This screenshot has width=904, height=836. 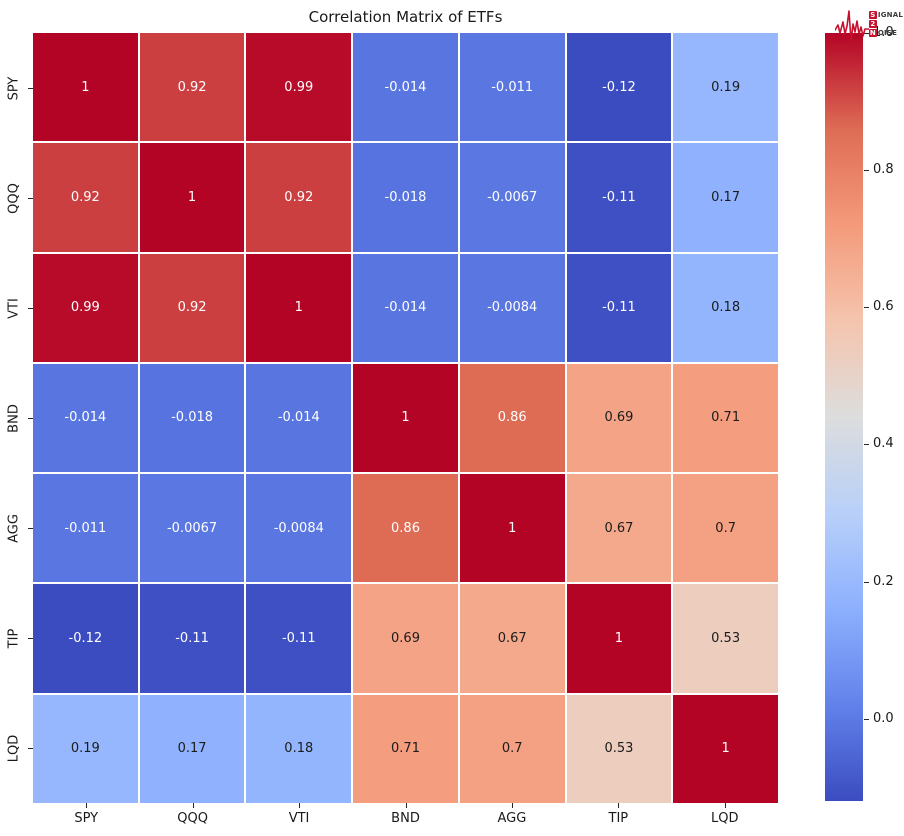 What do you see at coordinates (872, 33) in the screenshot?
I see `logo-box-n: N` at bounding box center [872, 33].